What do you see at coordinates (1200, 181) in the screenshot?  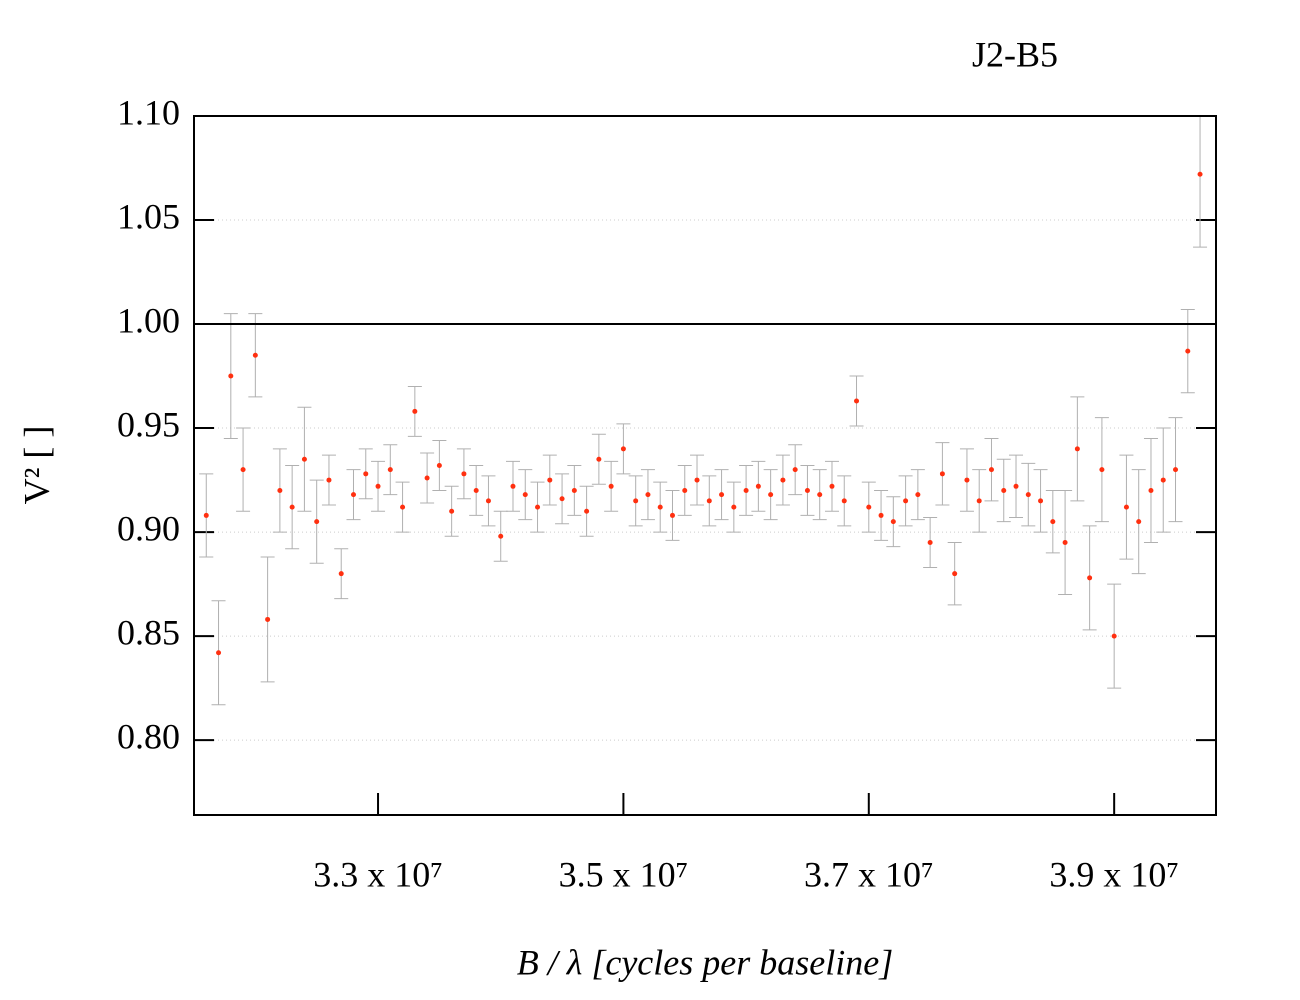 I see `error-bar` at bounding box center [1200, 181].